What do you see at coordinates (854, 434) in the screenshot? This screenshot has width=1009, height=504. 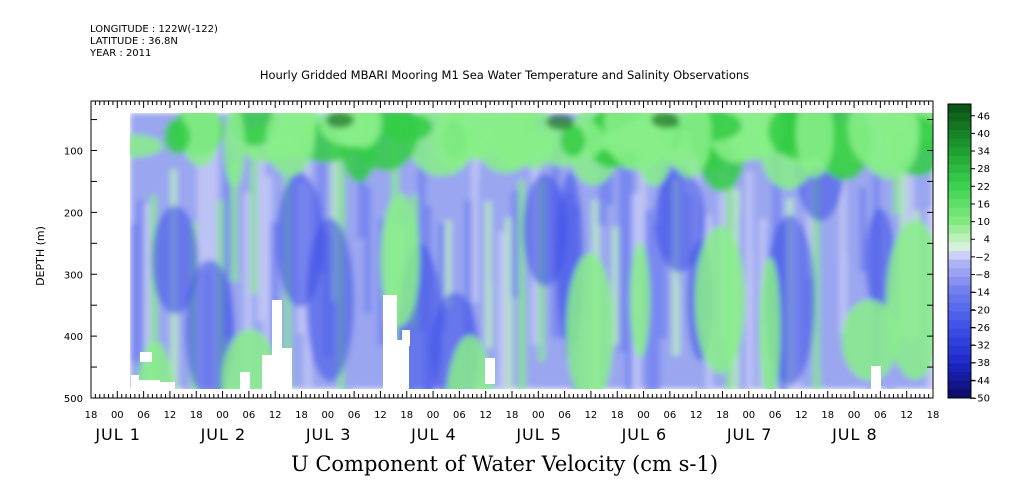 I see `x-day-label: JUL 8` at bounding box center [854, 434].